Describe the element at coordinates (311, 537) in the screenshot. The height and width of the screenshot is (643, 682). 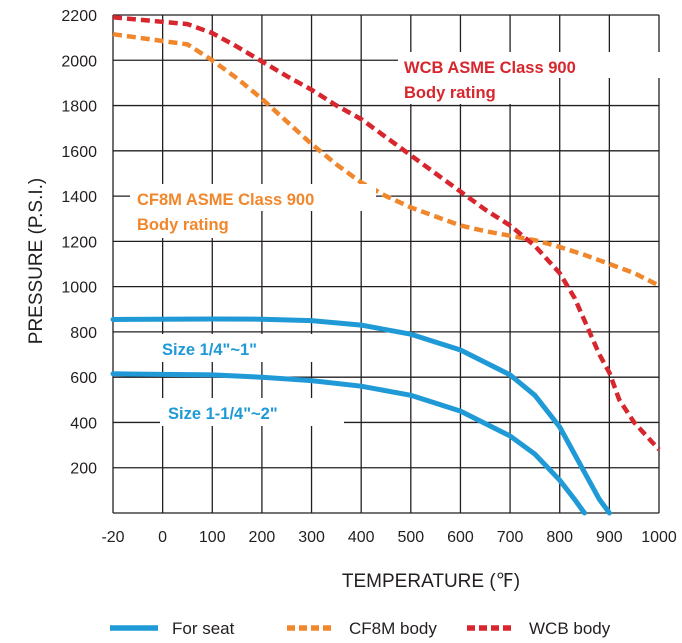
I see `x-tick-label: 300` at that location.